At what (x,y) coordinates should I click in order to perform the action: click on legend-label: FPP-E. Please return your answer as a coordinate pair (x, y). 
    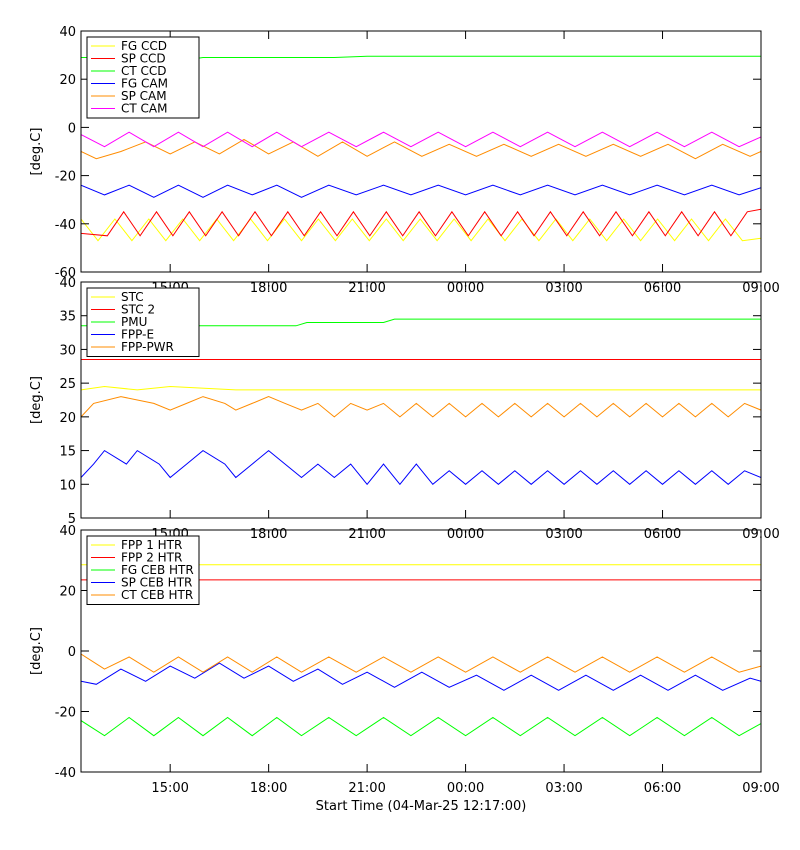
    Looking at the image, I should click on (137, 335).